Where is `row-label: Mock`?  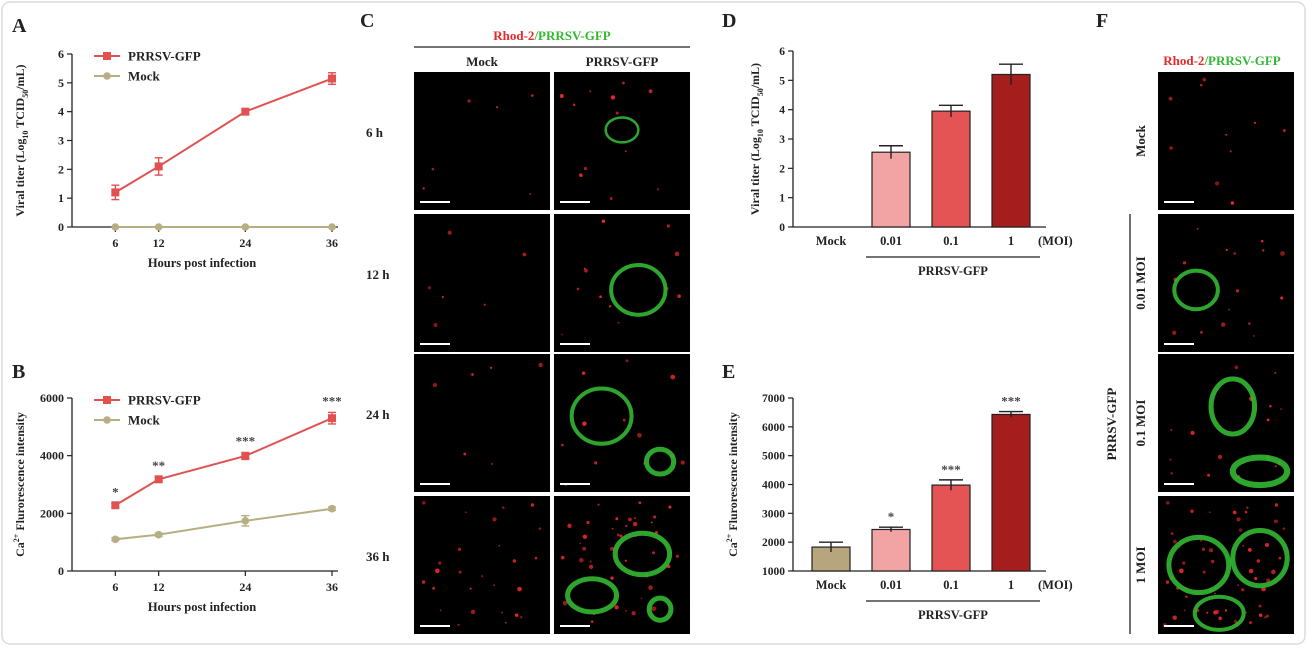
row-label: Mock is located at coordinates (1140, 140).